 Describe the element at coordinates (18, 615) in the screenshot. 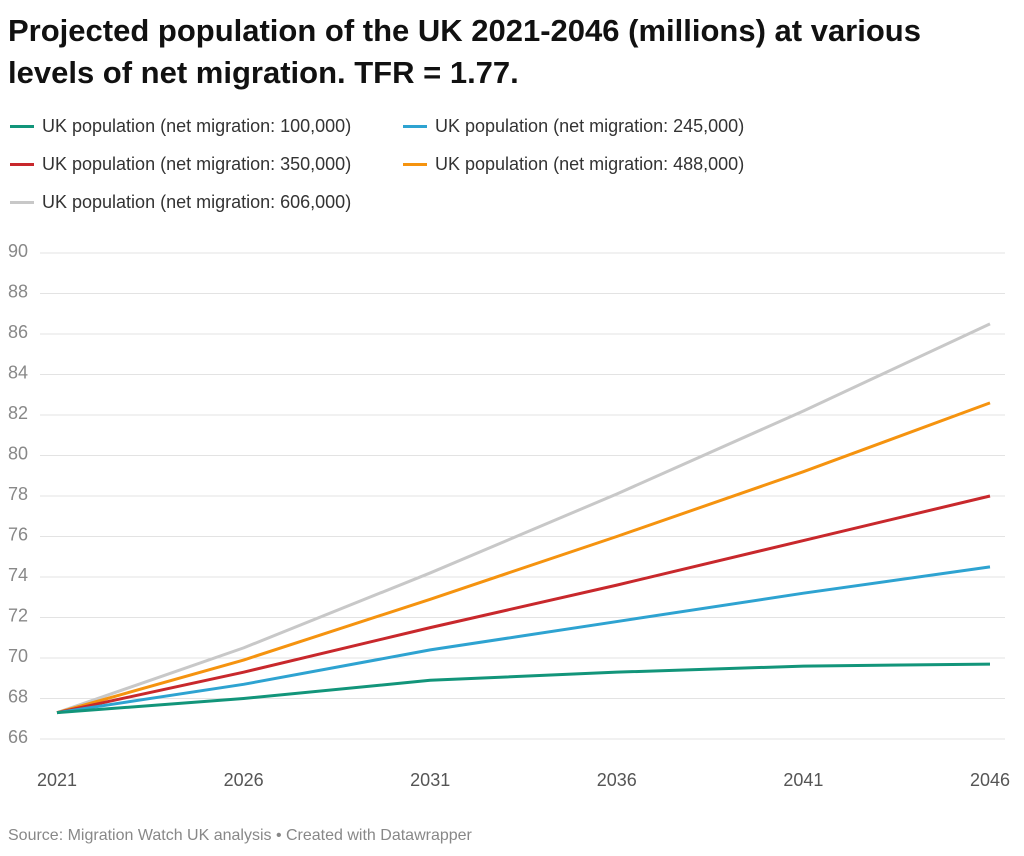

I see `y-tick-label: 72` at that location.